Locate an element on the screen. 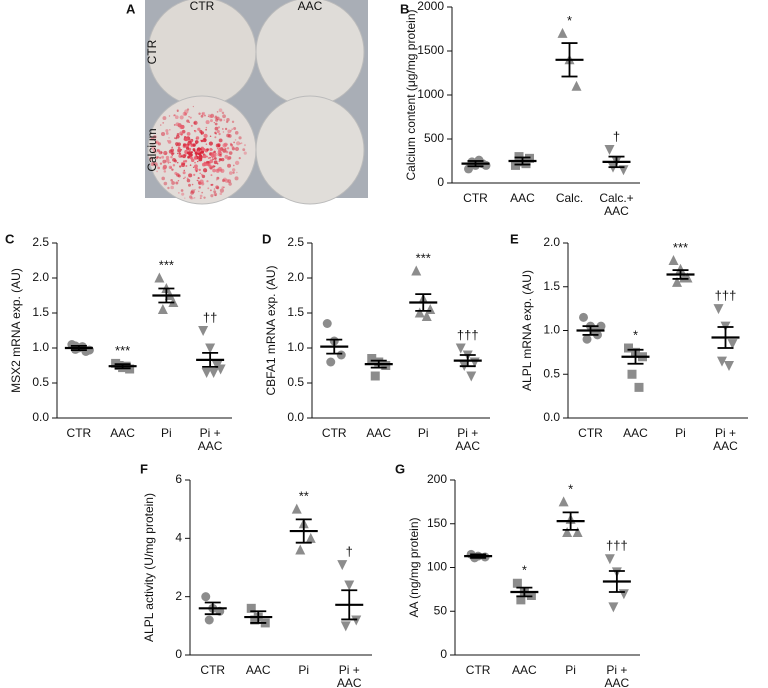 The width and height of the screenshot is (768, 688). panel-letter: G is located at coordinates (400, 468).